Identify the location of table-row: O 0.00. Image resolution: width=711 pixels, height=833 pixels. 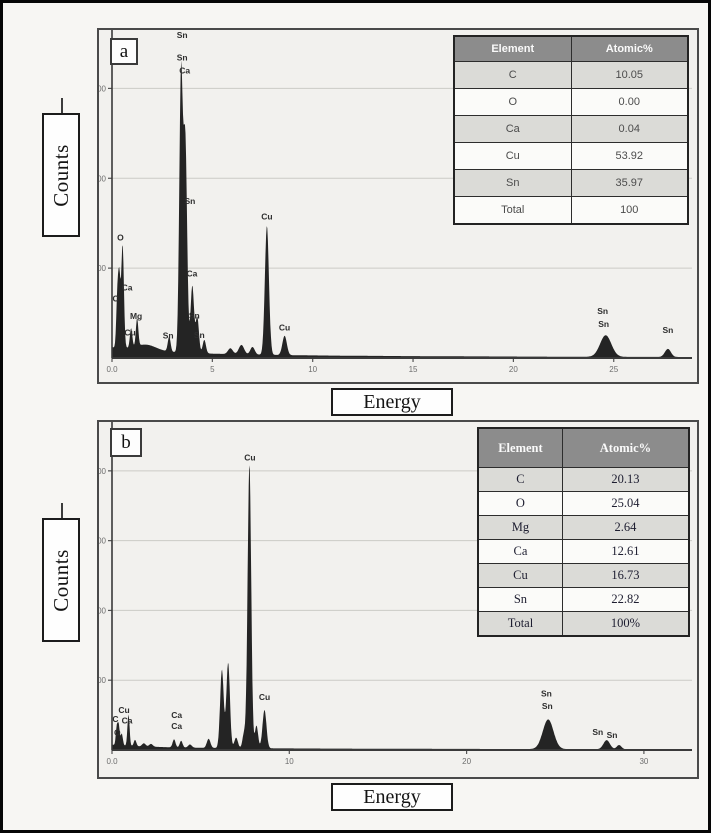
(571, 102).